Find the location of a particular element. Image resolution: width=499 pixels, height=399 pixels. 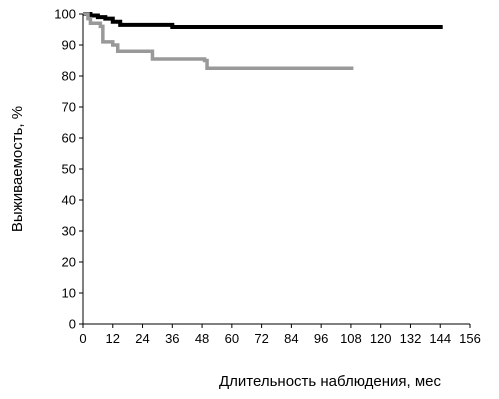

y-ticks: 0 10 20 30 40 50 60 70 80 90 100 is located at coordinates (68, 169).